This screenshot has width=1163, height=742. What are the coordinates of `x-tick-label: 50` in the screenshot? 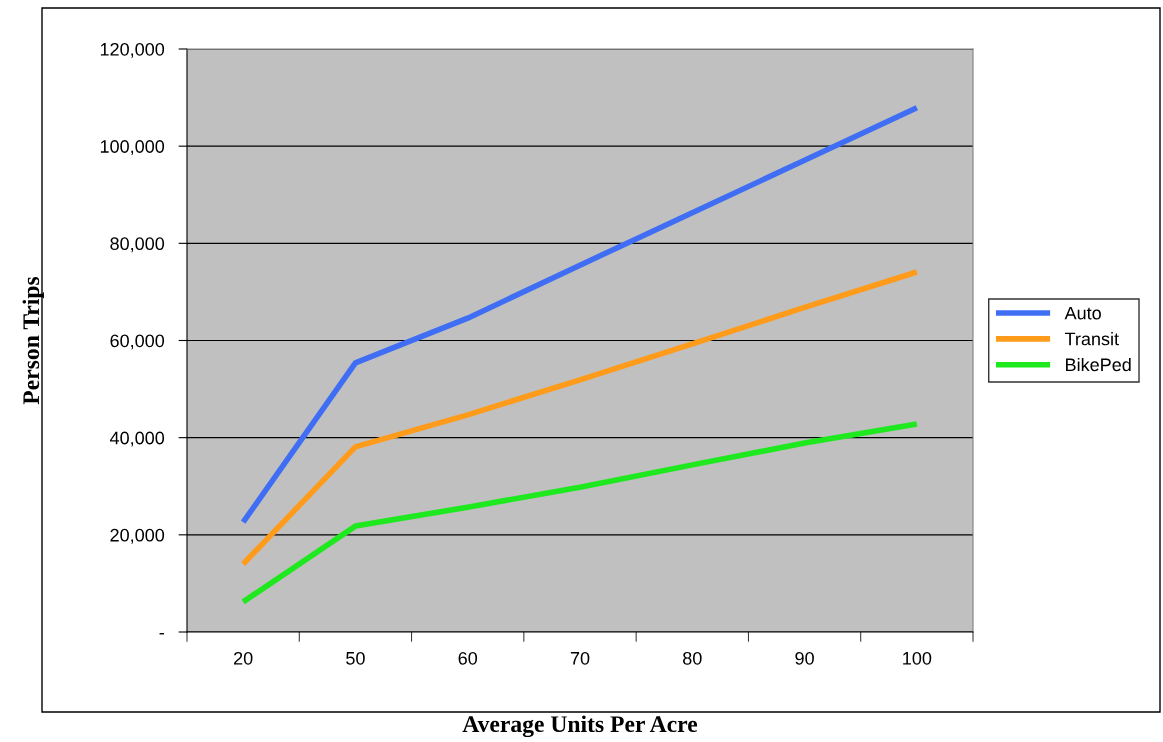 It's located at (355, 658).